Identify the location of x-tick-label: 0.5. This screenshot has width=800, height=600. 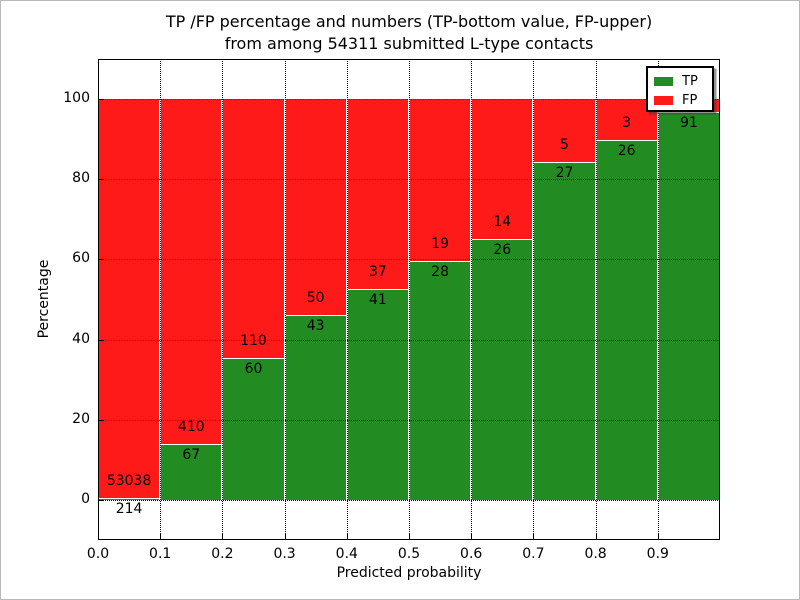
(409, 554).